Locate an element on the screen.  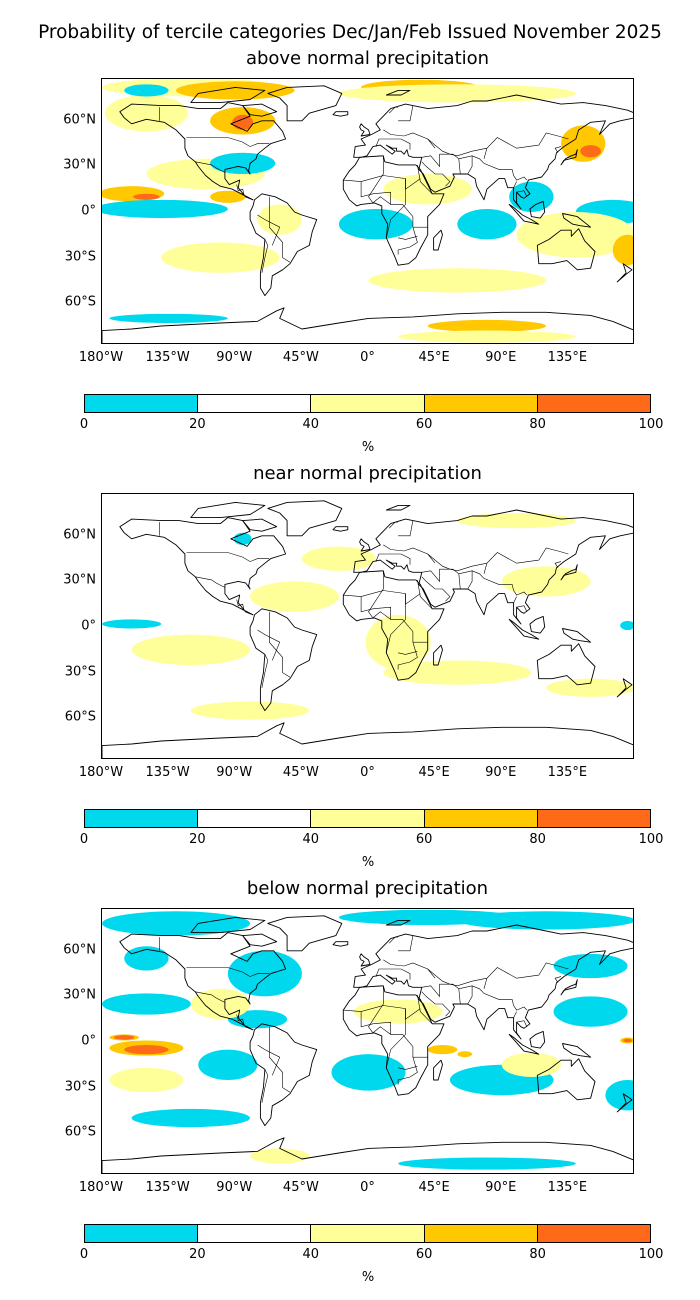
panel-title: near normal precipitation is located at coordinates (367, 473).